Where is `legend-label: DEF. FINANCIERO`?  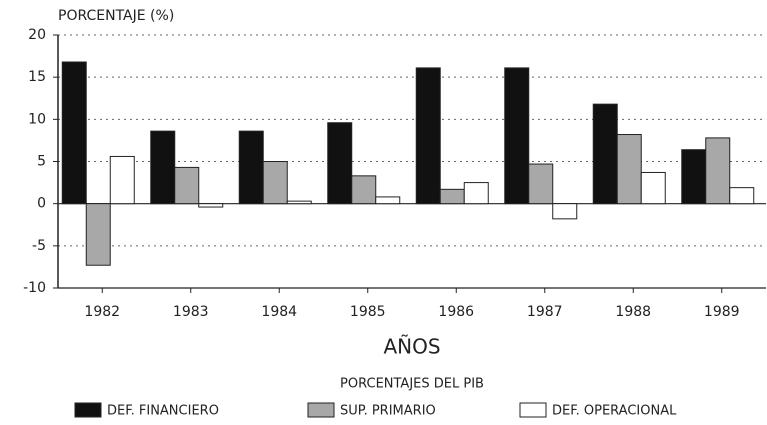 legend-label: DEF. FINANCIERO is located at coordinates (163, 411).